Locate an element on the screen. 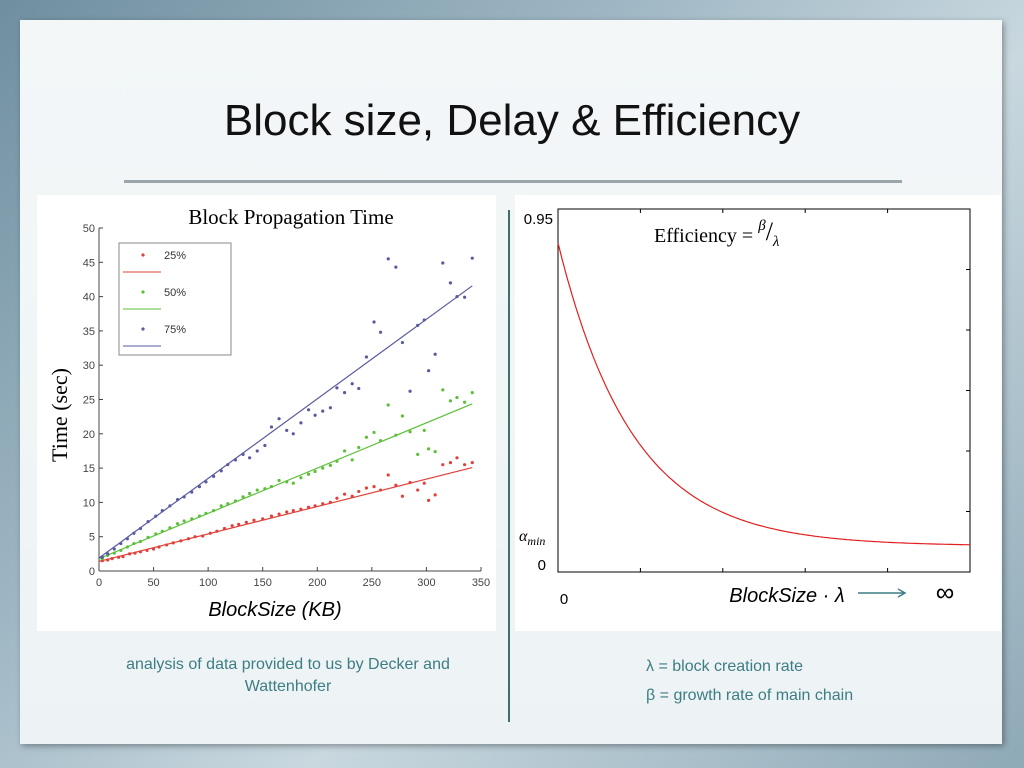 The height and width of the screenshot is (768, 1024). y-tick-label: 50 is located at coordinates (89, 229).